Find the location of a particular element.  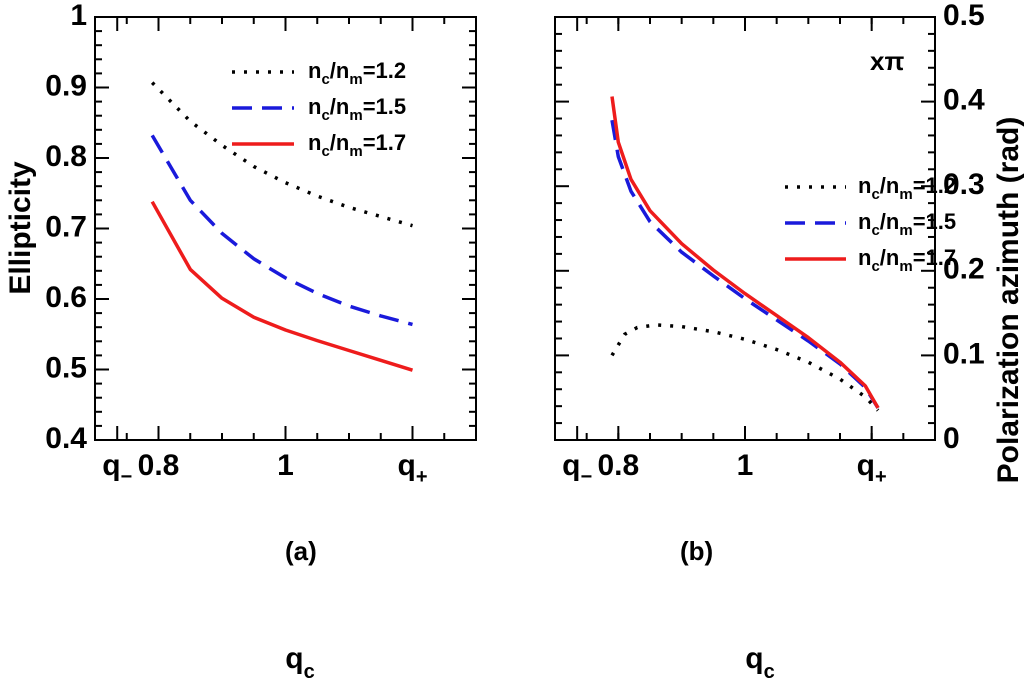

panel-b-xlabel-main: q is located at coordinates (754, 658).